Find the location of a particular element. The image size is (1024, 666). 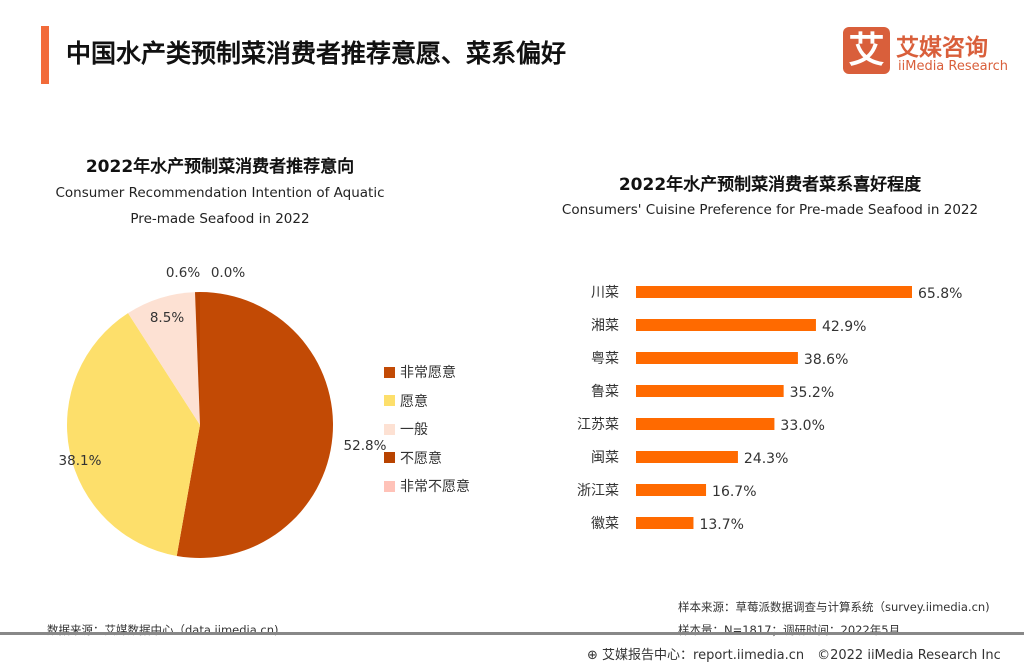

pie-subtitle-2: Pre-made Seafood in 2022 is located at coordinates (220, 219).